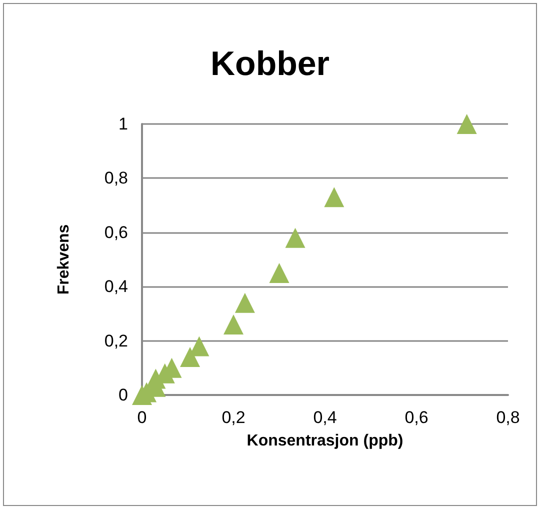 The height and width of the screenshot is (511, 542). I want to click on chart-title: Kobber, so click(270, 64).